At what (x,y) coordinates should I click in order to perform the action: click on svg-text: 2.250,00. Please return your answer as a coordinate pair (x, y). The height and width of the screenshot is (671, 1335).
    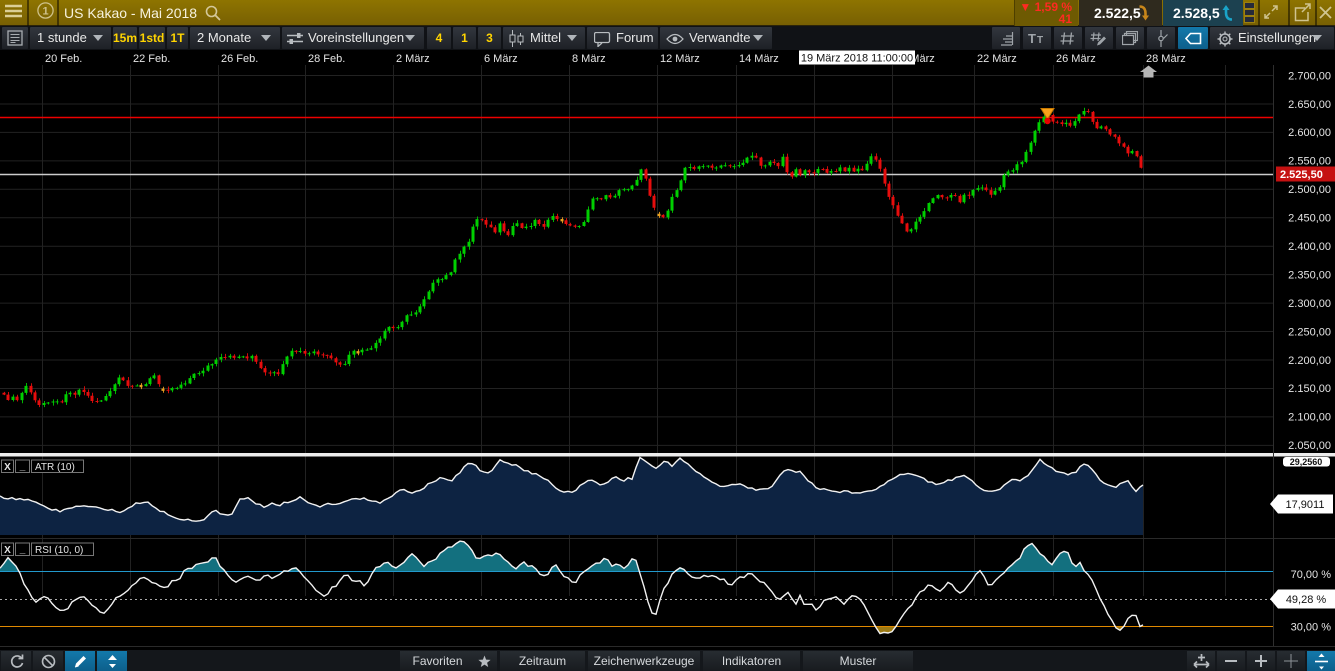
    Looking at the image, I should click on (1309, 332).